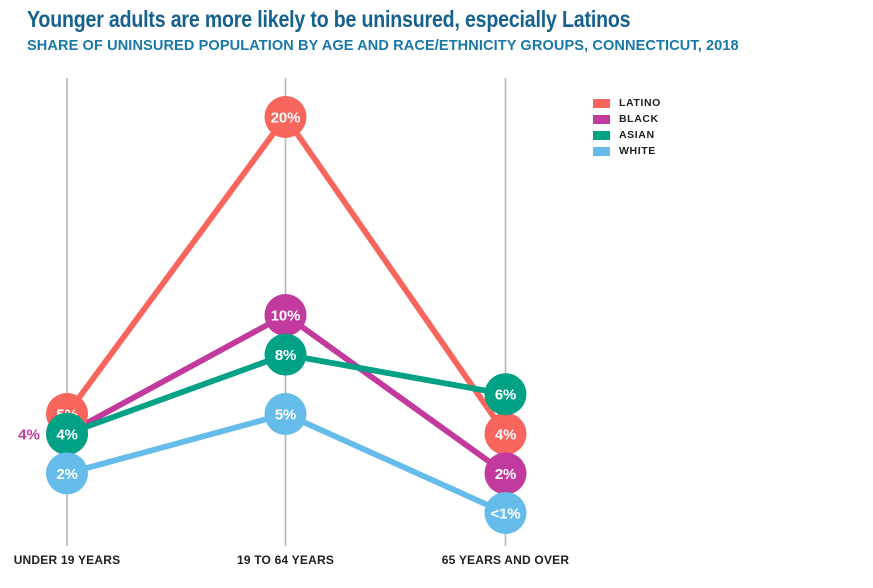  I want to click on point-label-asian-1: 8%, so click(285, 355).